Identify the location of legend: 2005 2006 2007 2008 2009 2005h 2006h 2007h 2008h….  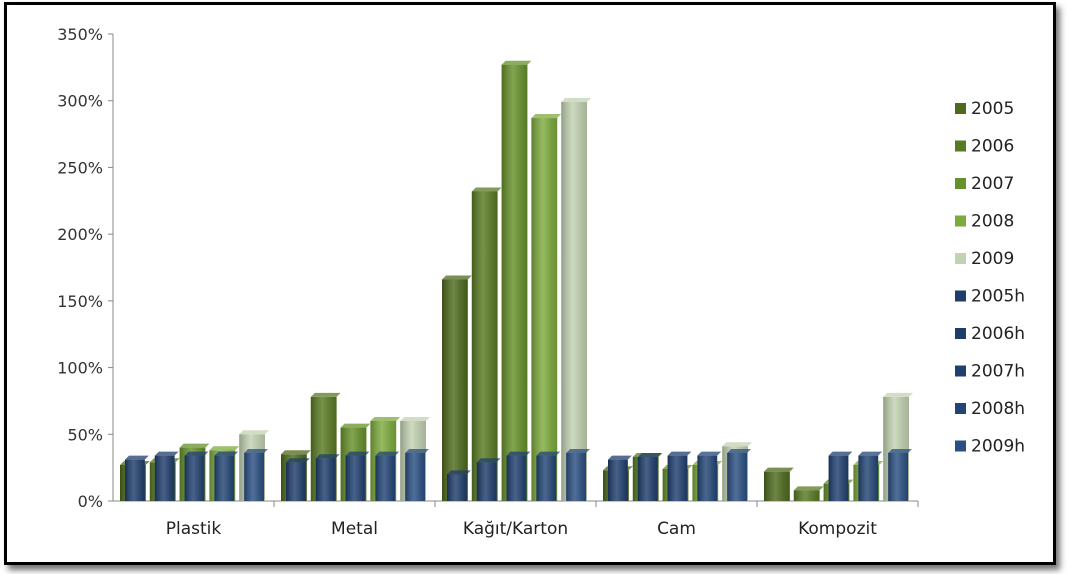
(990, 278).